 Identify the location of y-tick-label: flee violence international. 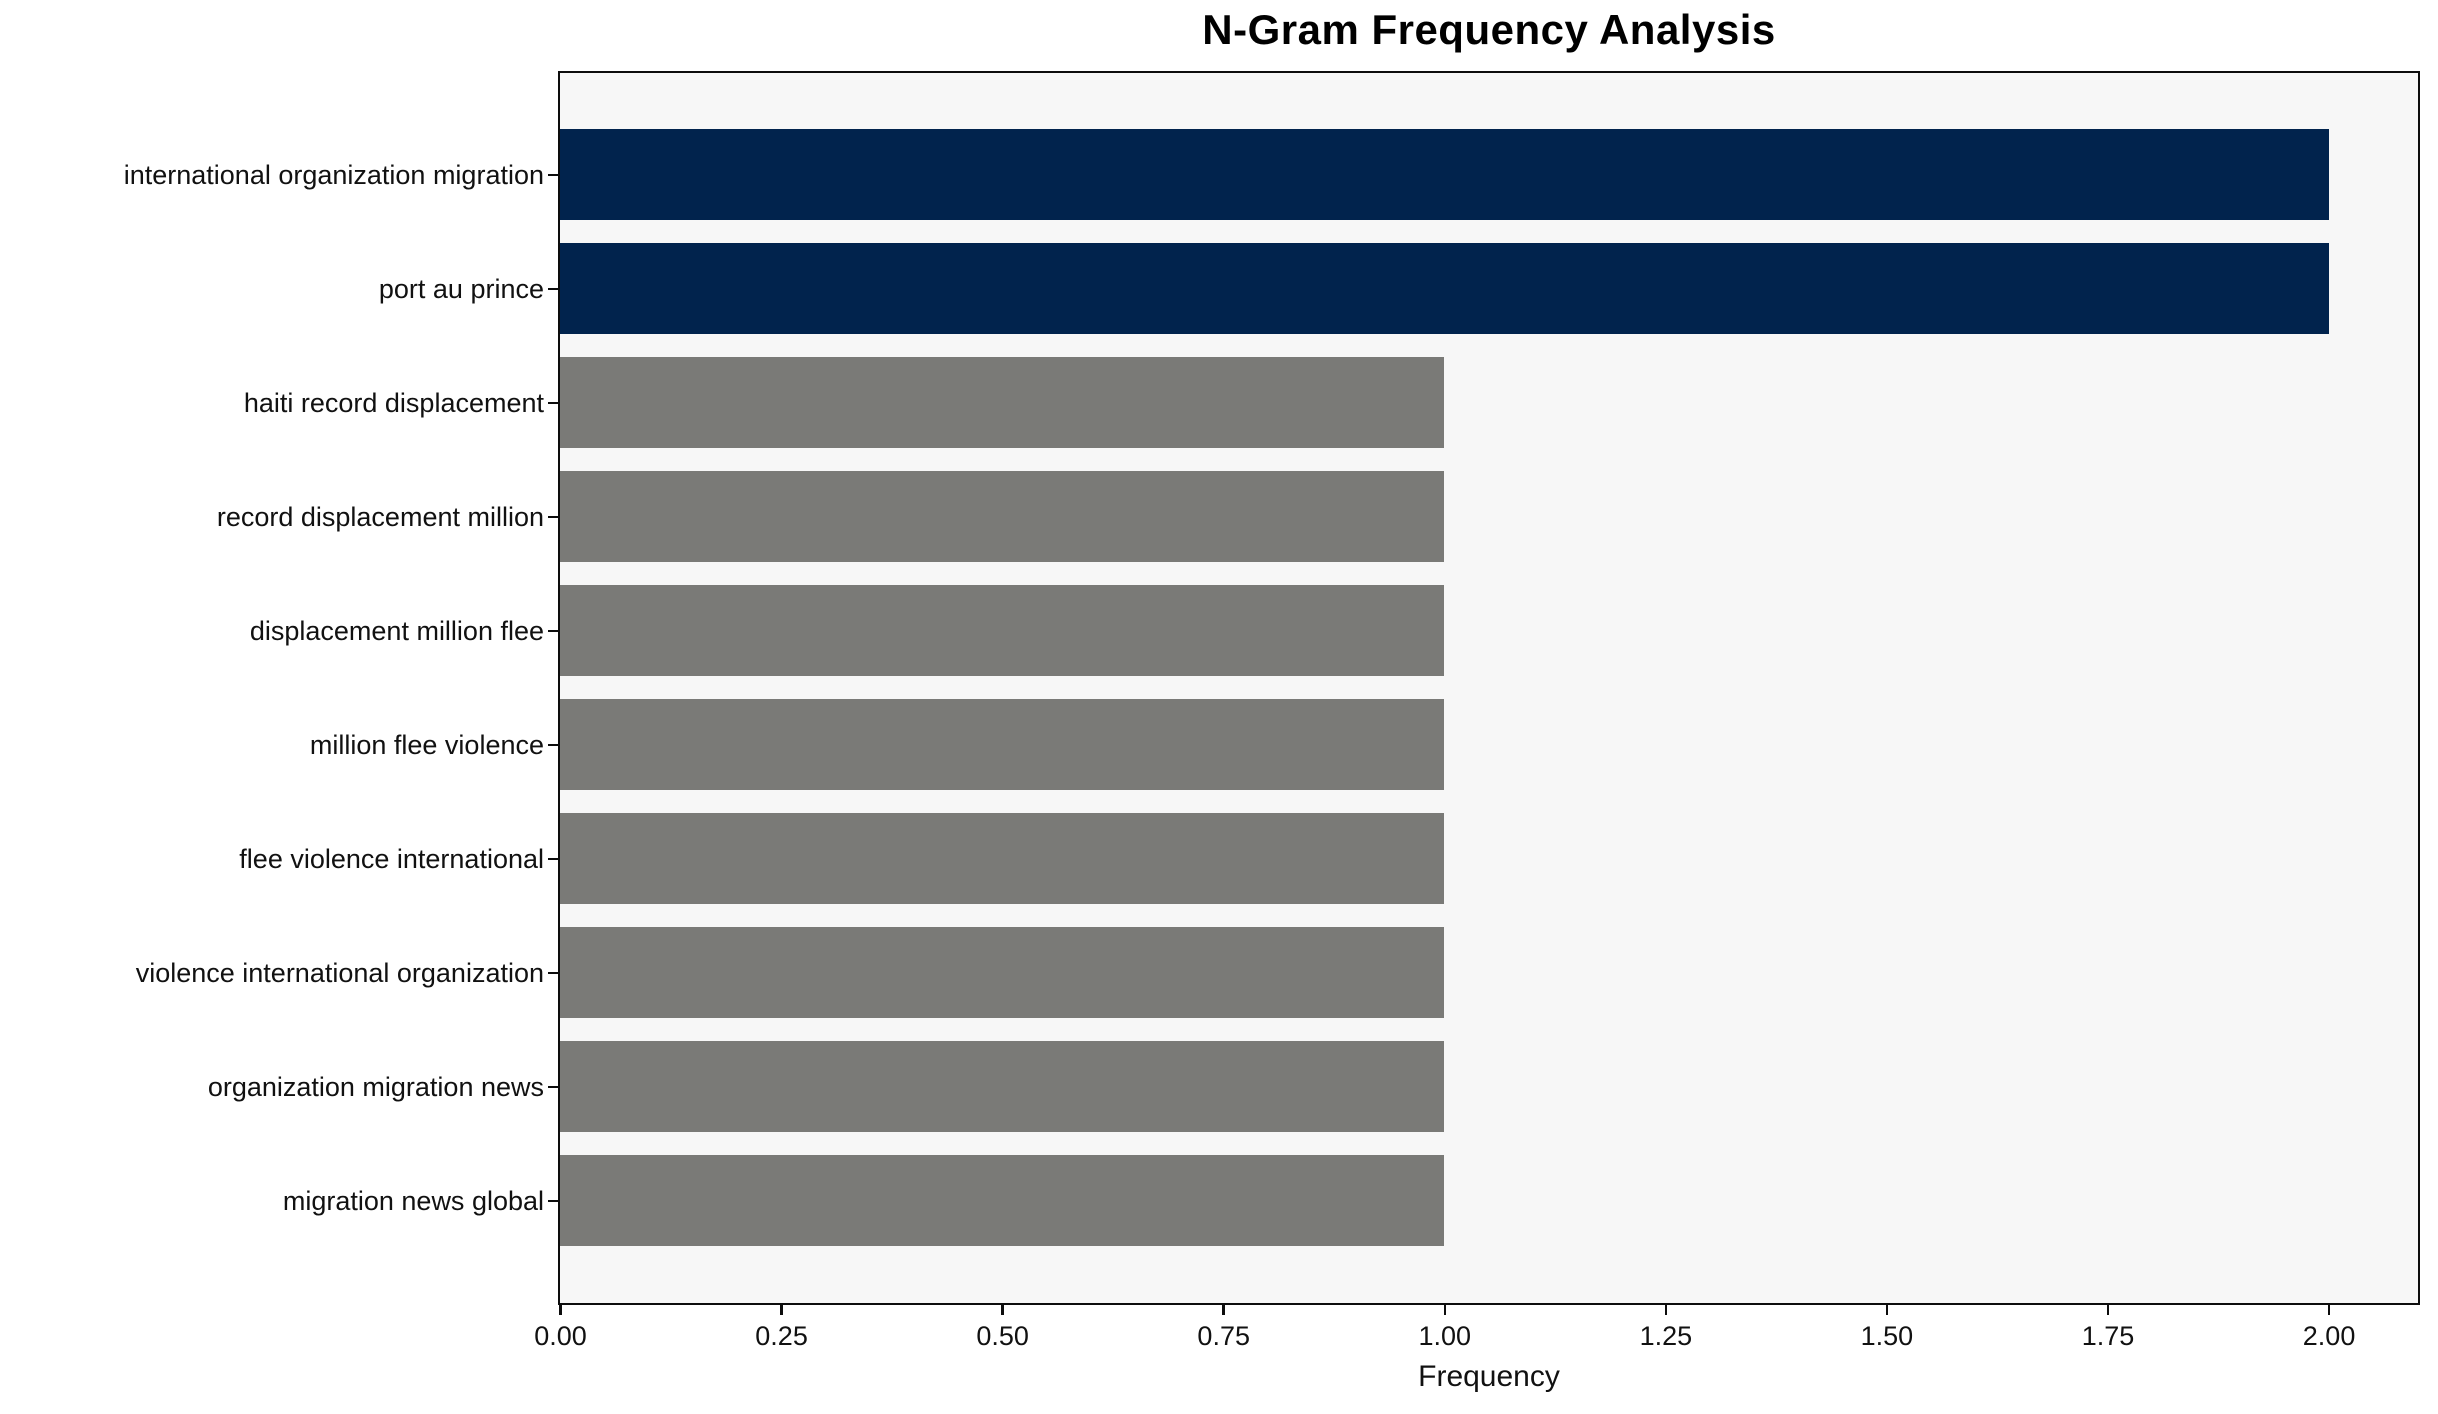
(391, 859).